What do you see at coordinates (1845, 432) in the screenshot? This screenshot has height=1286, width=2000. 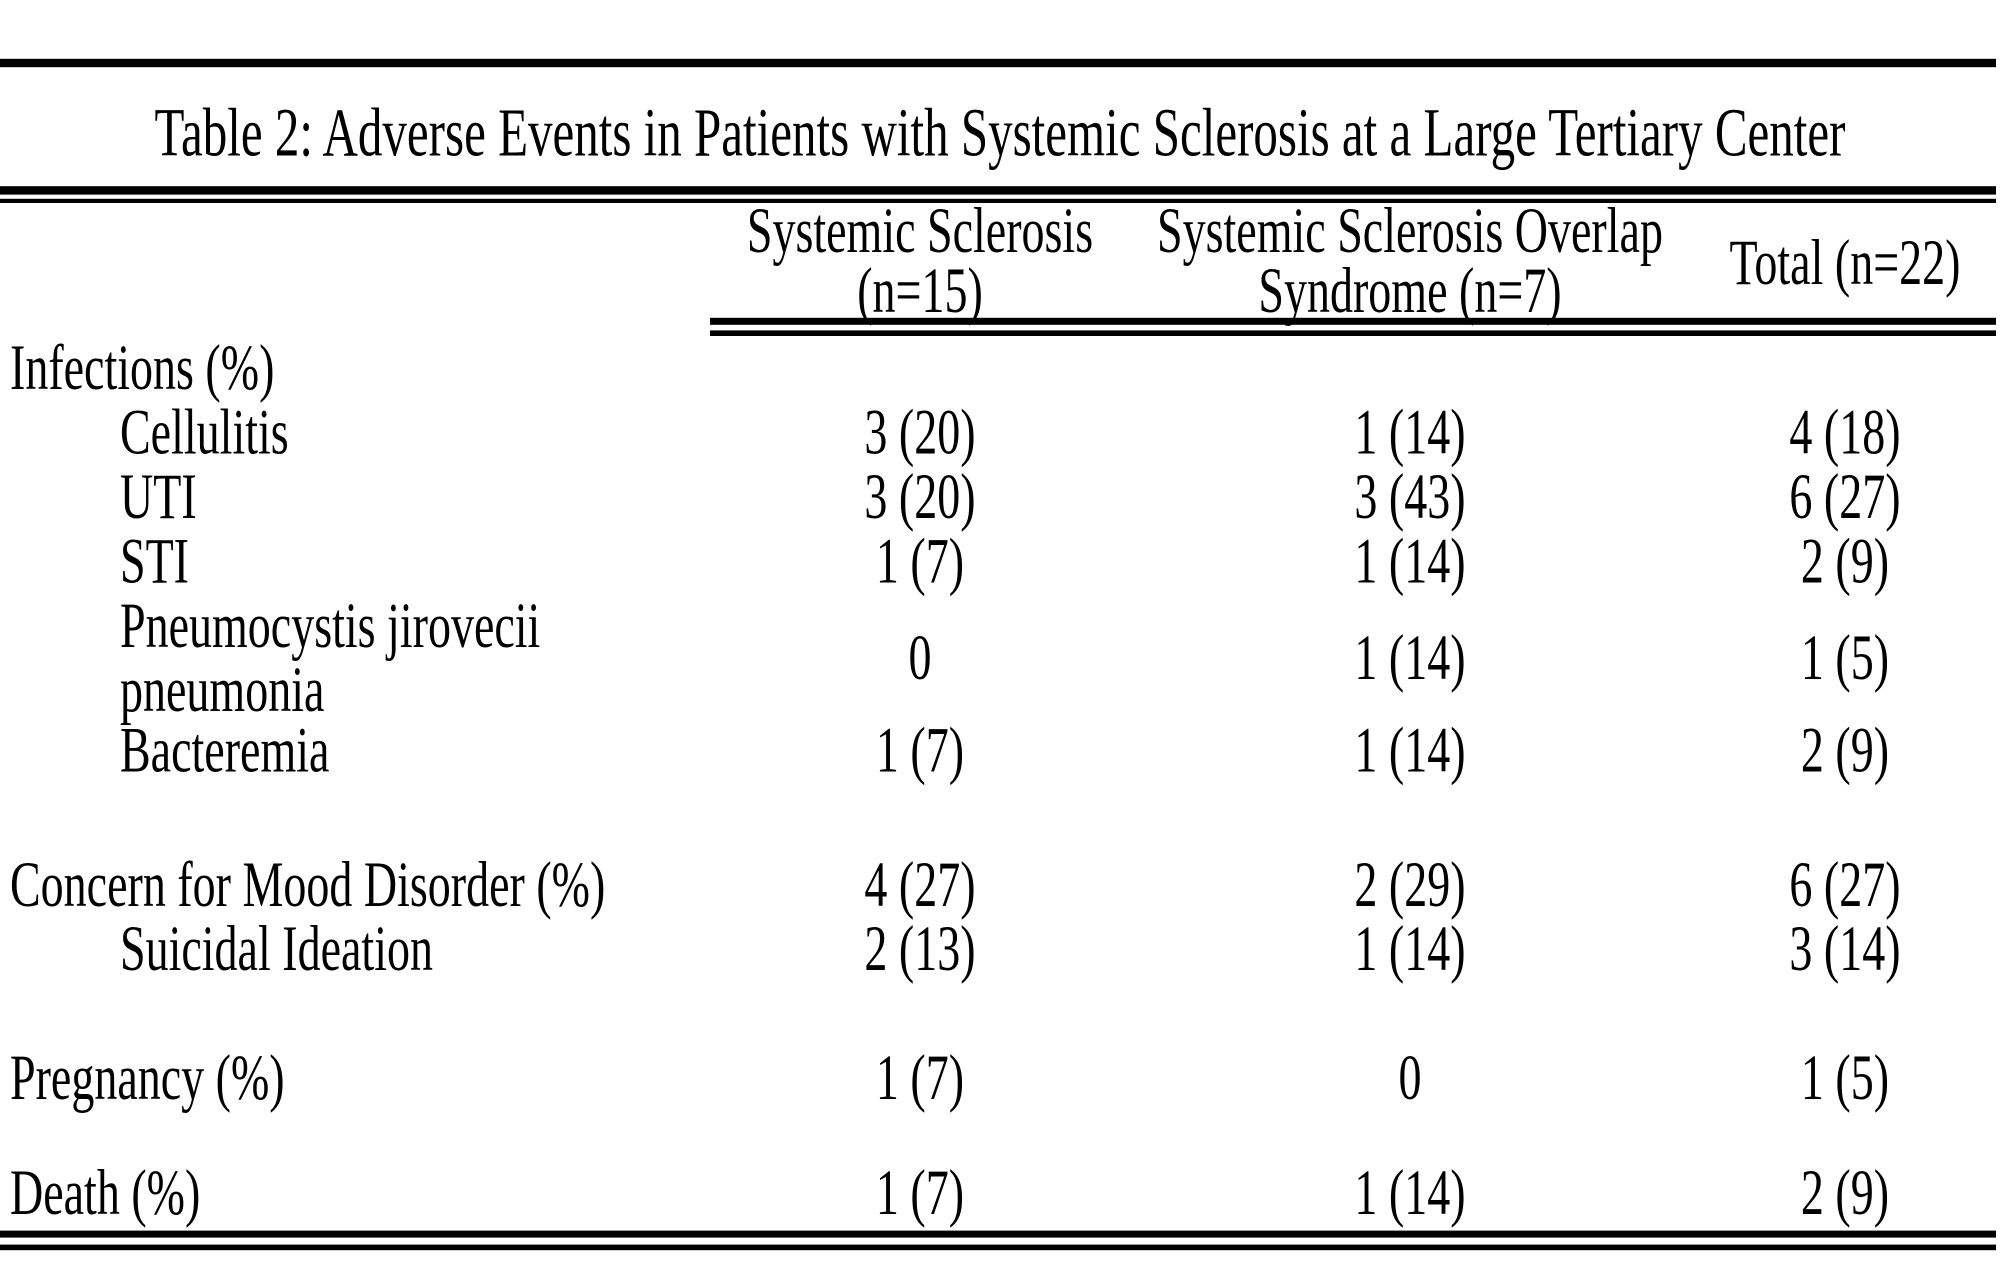 I see `cell-value: 4 (18)` at bounding box center [1845, 432].